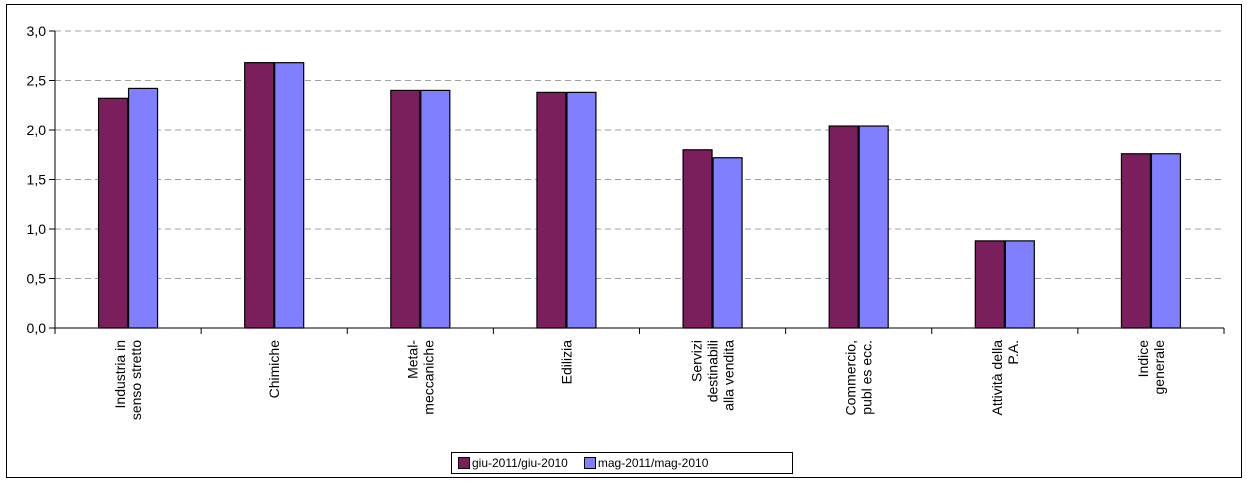 This screenshot has height=481, width=1247. Describe the element at coordinates (37, 328) in the screenshot. I see `y-tick-label-0: 0,0` at that location.